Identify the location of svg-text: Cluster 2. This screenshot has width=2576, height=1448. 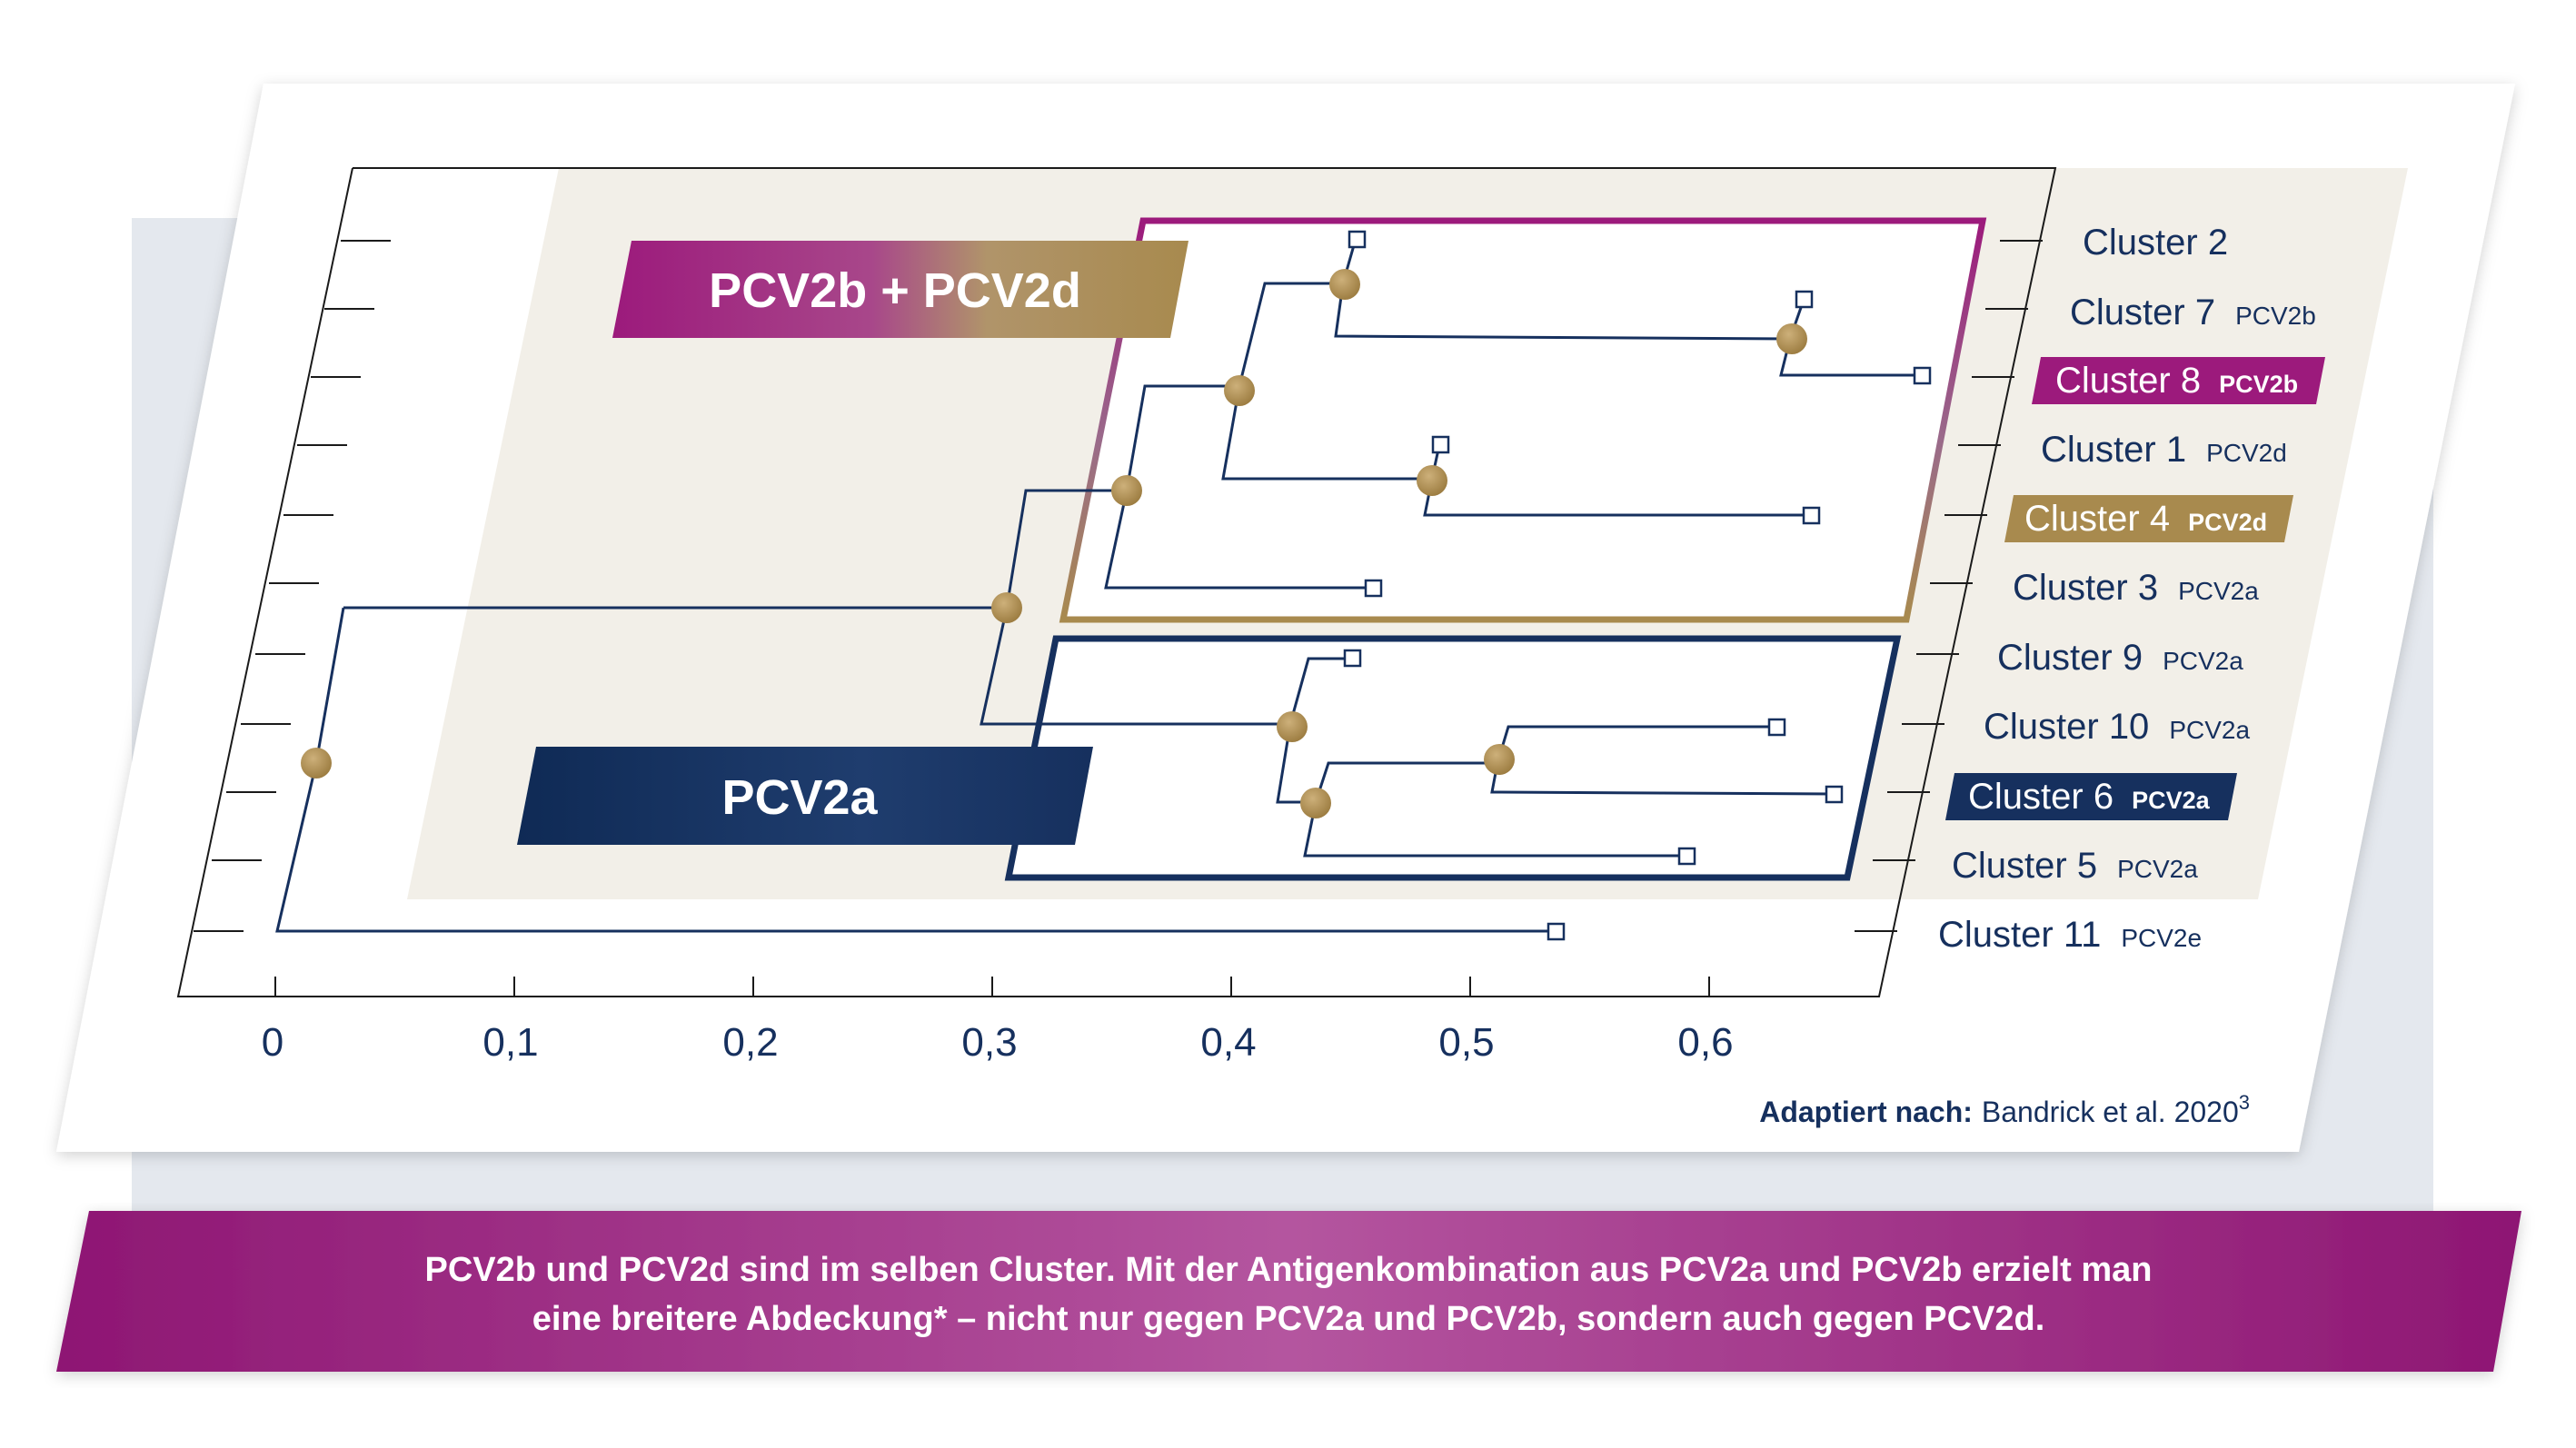
(2155, 243).